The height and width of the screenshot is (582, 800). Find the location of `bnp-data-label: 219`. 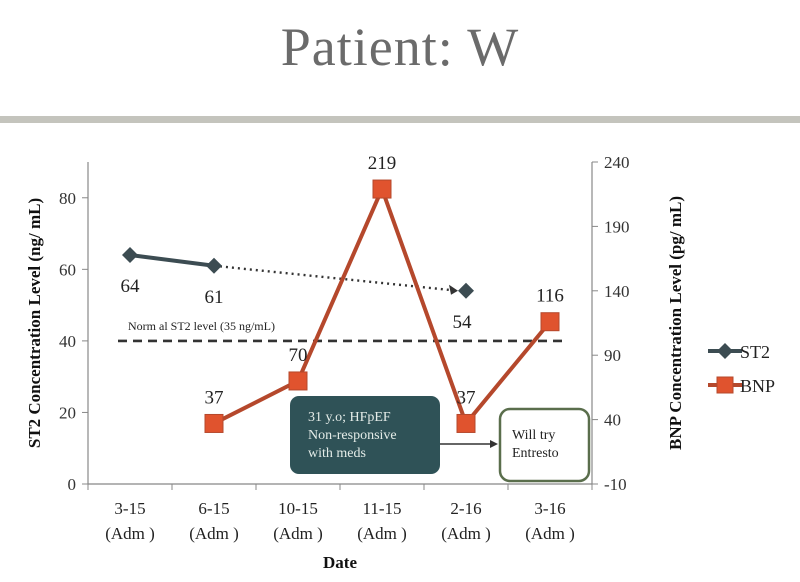

bnp-data-label: 219 is located at coordinates (382, 163).